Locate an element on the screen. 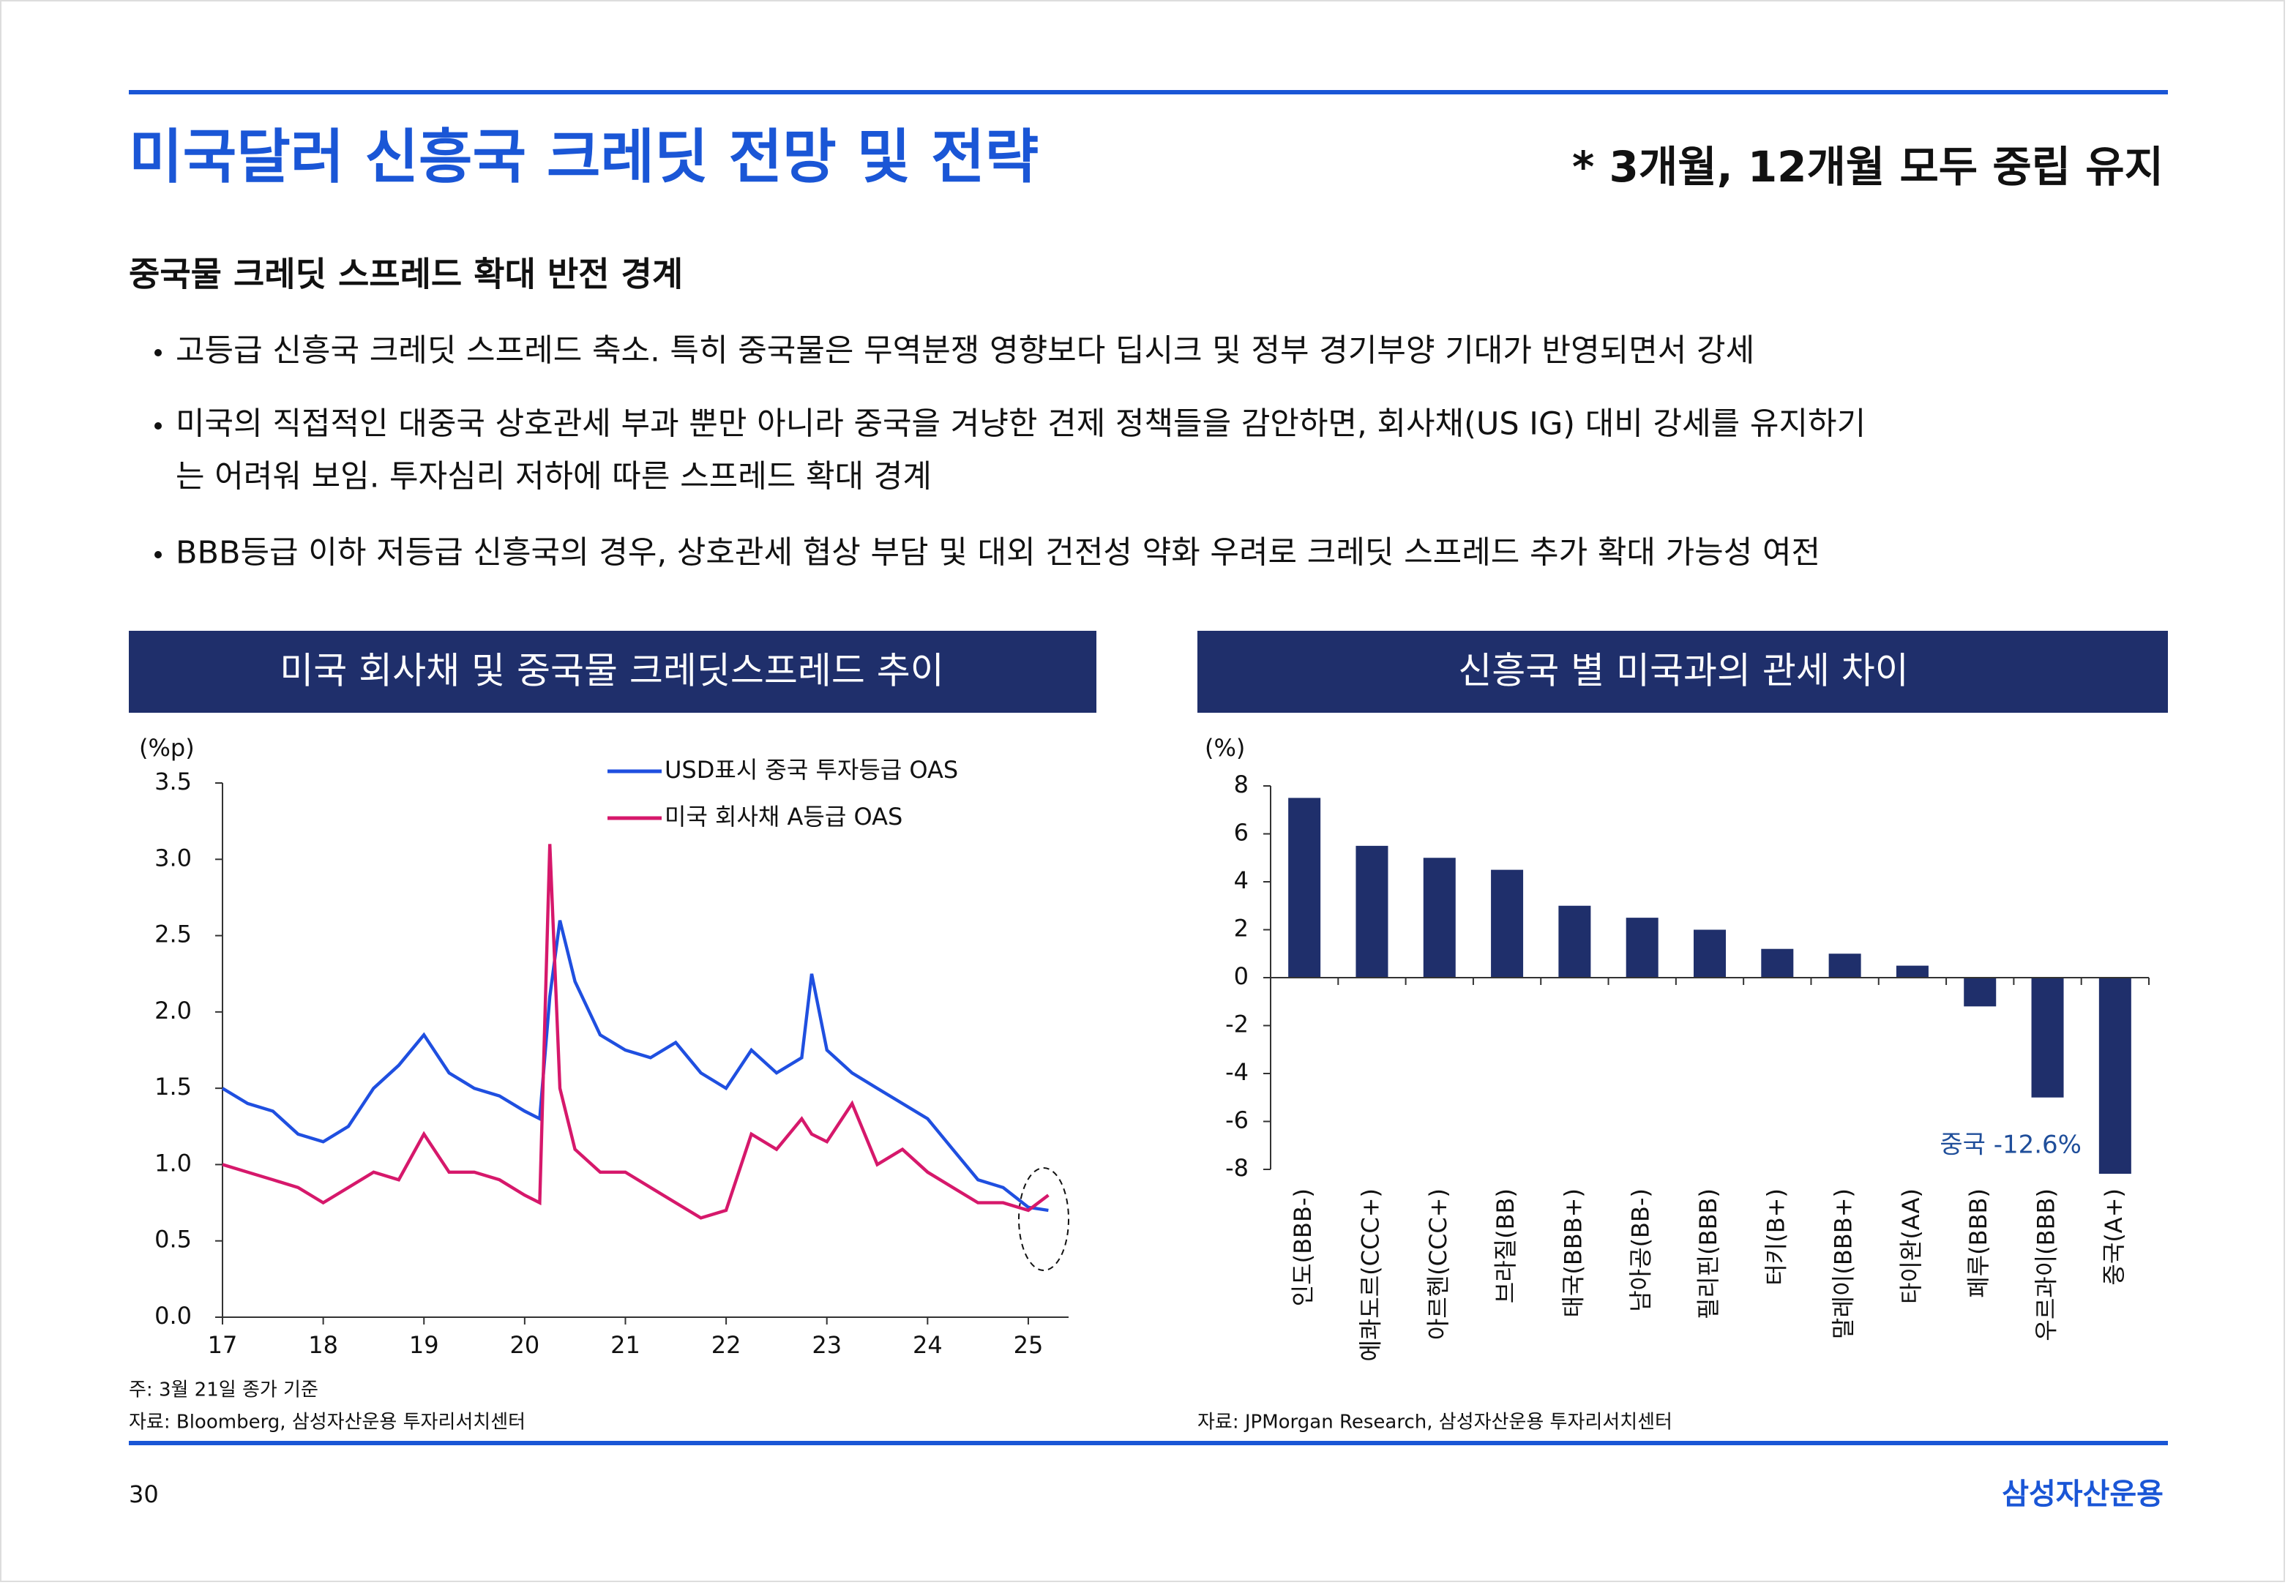 The image size is (2296, 1596). legend-label: USD표시 중국 투자등급 OAS is located at coordinates (811, 770).